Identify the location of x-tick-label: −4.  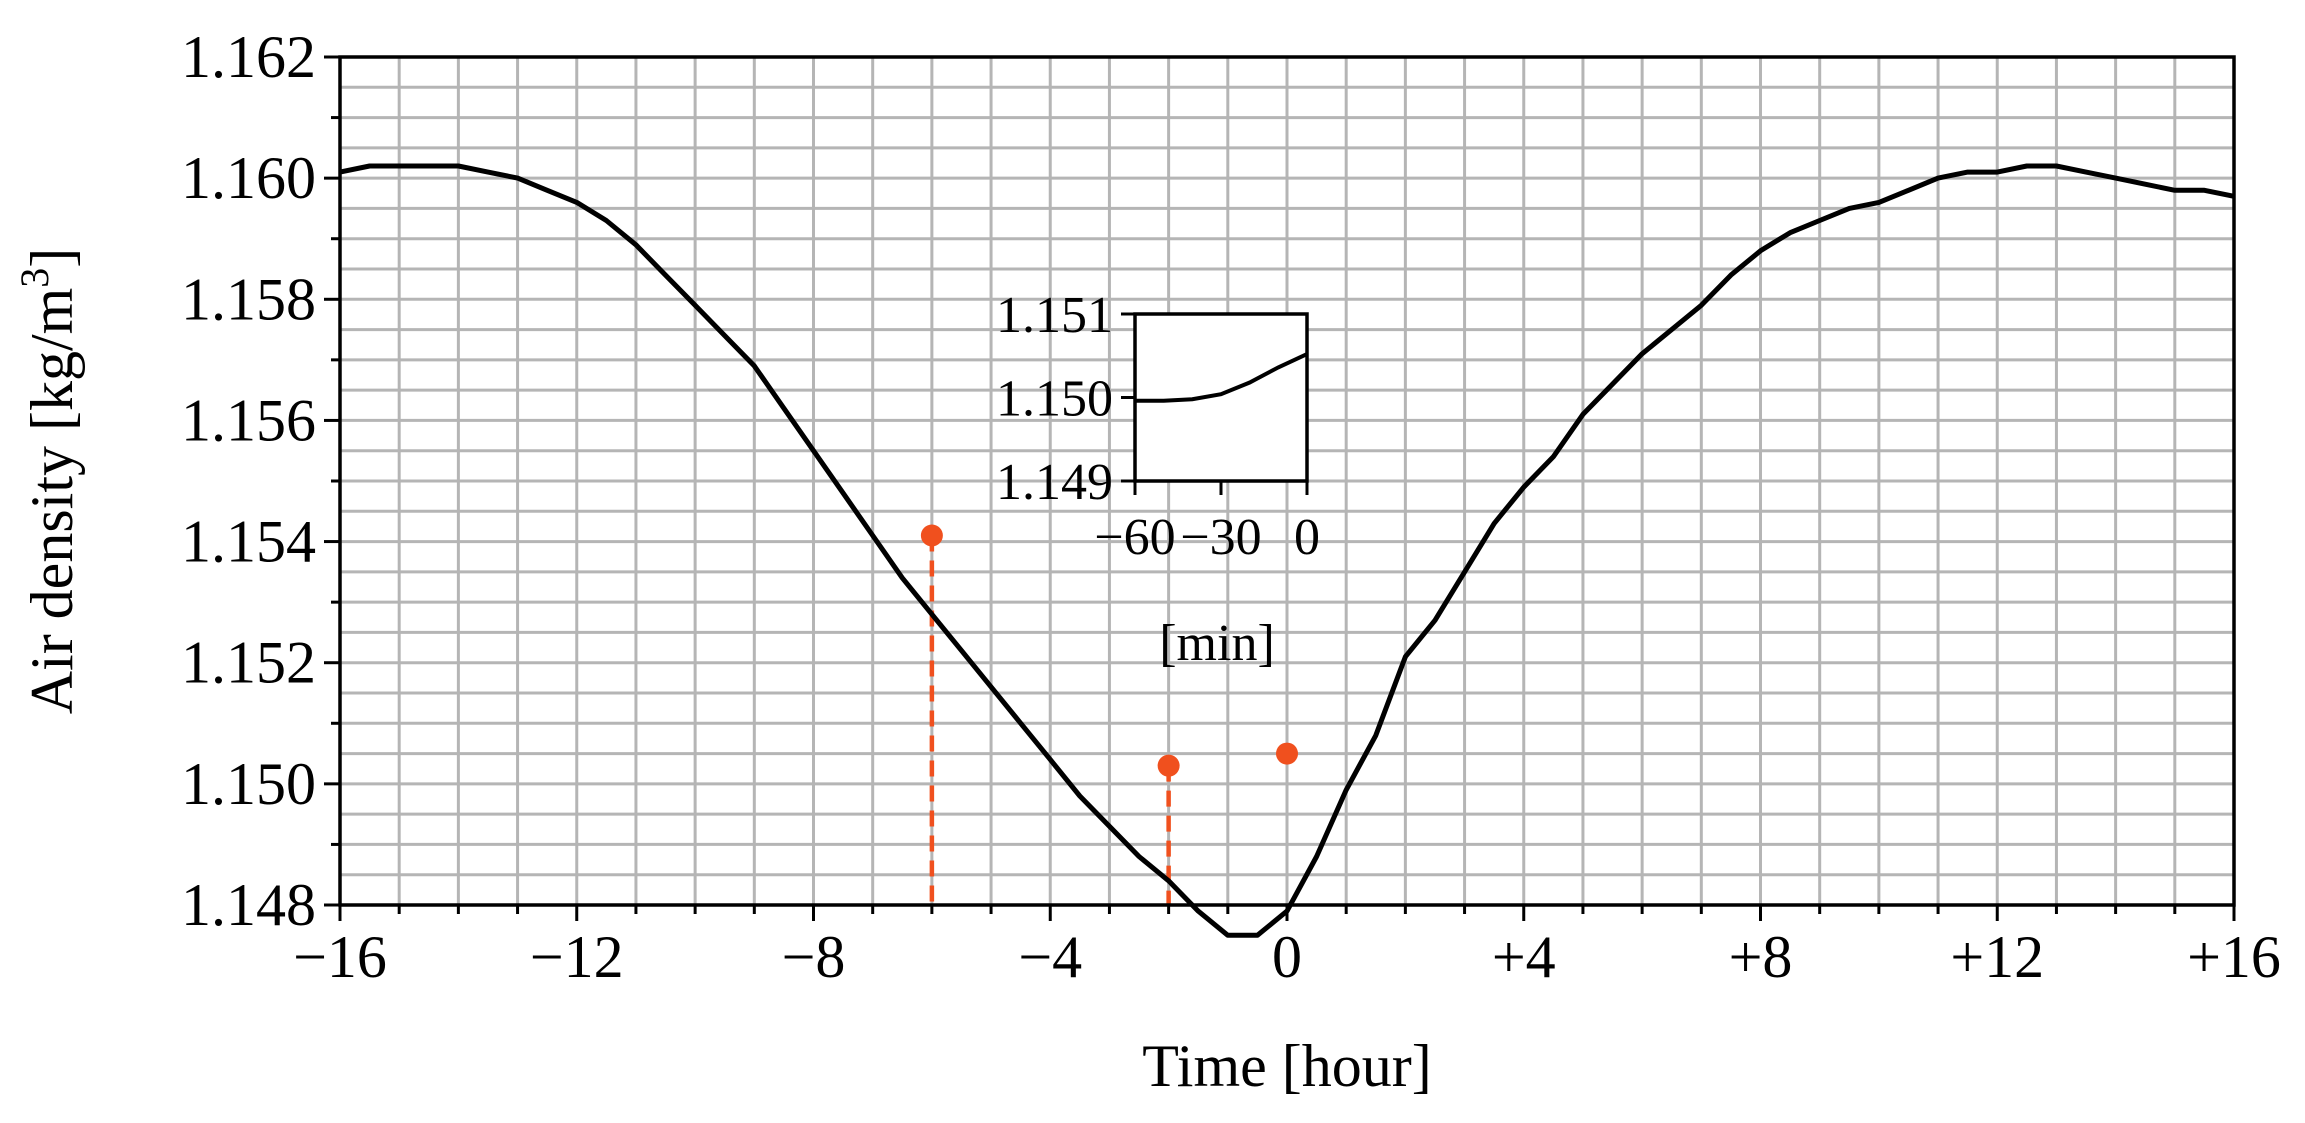
(1050, 957).